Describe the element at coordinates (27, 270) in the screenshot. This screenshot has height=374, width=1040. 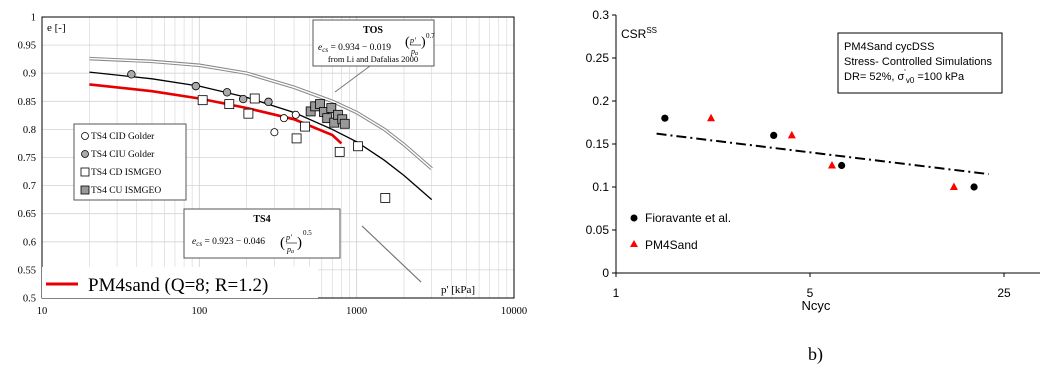
I see `y-tick-label-a: 0.55` at that location.